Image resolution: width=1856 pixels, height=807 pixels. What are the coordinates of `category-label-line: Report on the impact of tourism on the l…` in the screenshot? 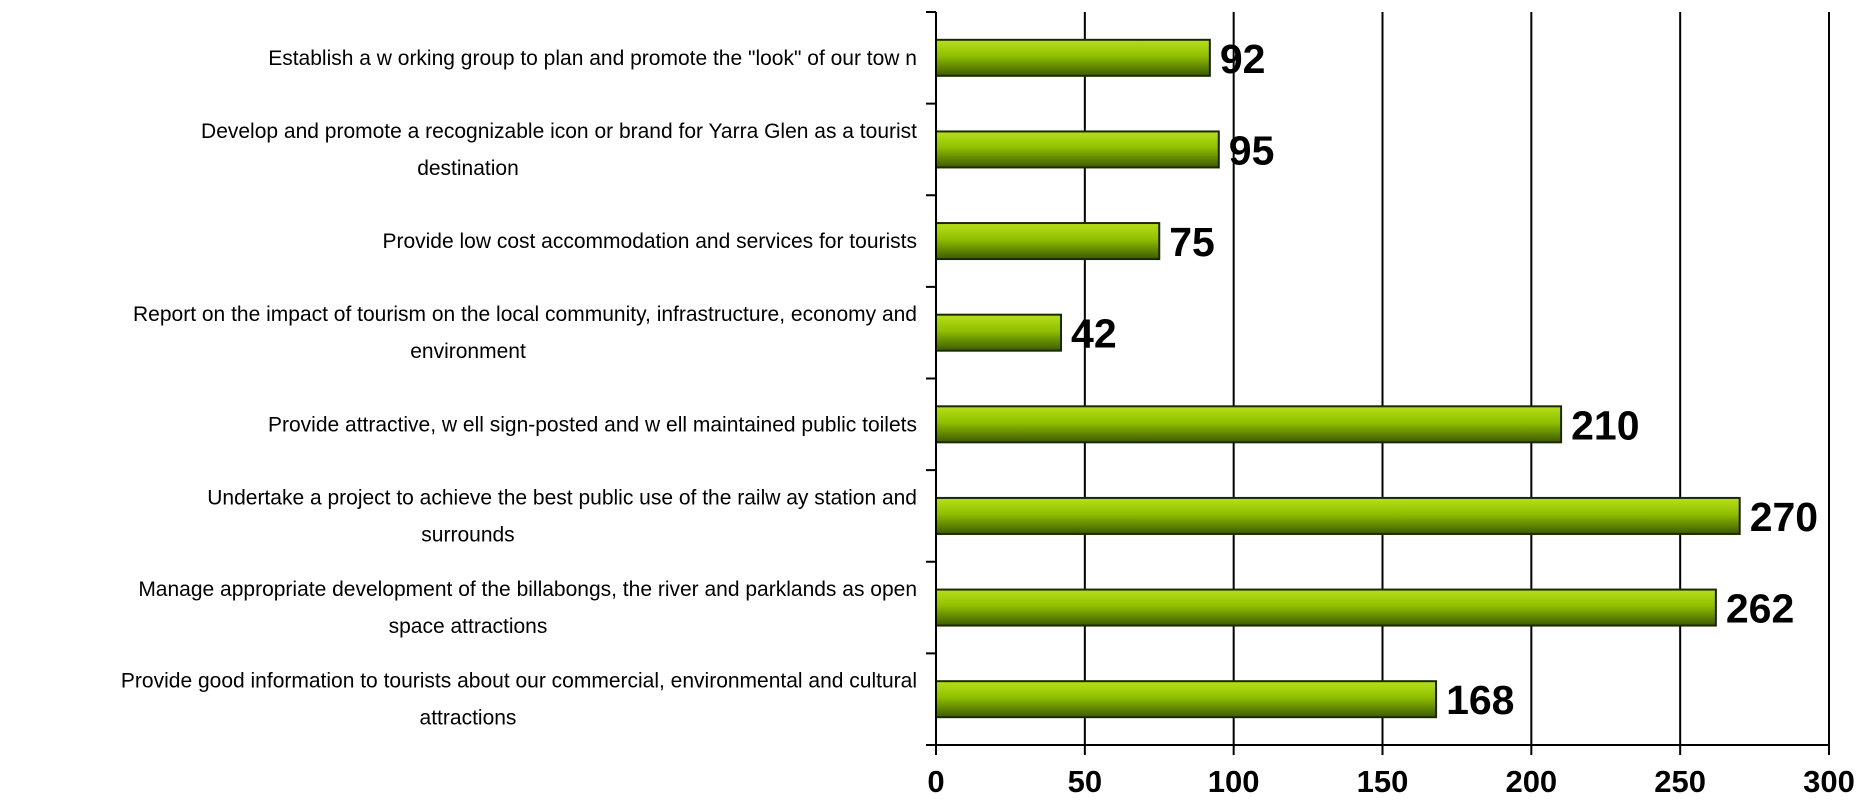 It's located at (525, 314).